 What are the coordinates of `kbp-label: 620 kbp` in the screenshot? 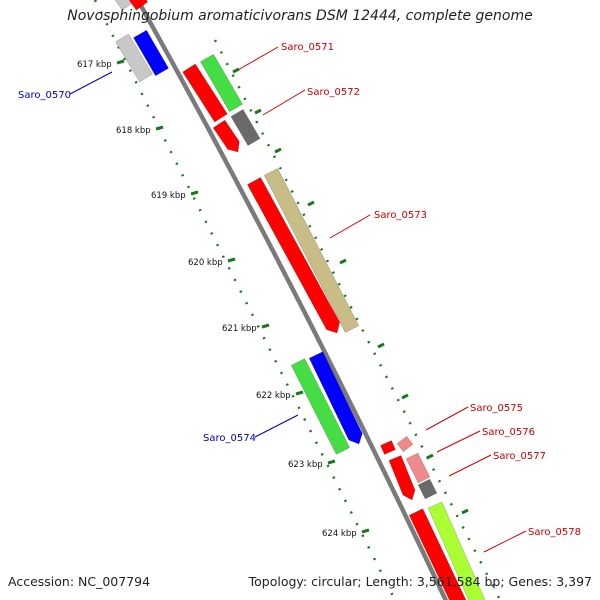 It's located at (205, 263).